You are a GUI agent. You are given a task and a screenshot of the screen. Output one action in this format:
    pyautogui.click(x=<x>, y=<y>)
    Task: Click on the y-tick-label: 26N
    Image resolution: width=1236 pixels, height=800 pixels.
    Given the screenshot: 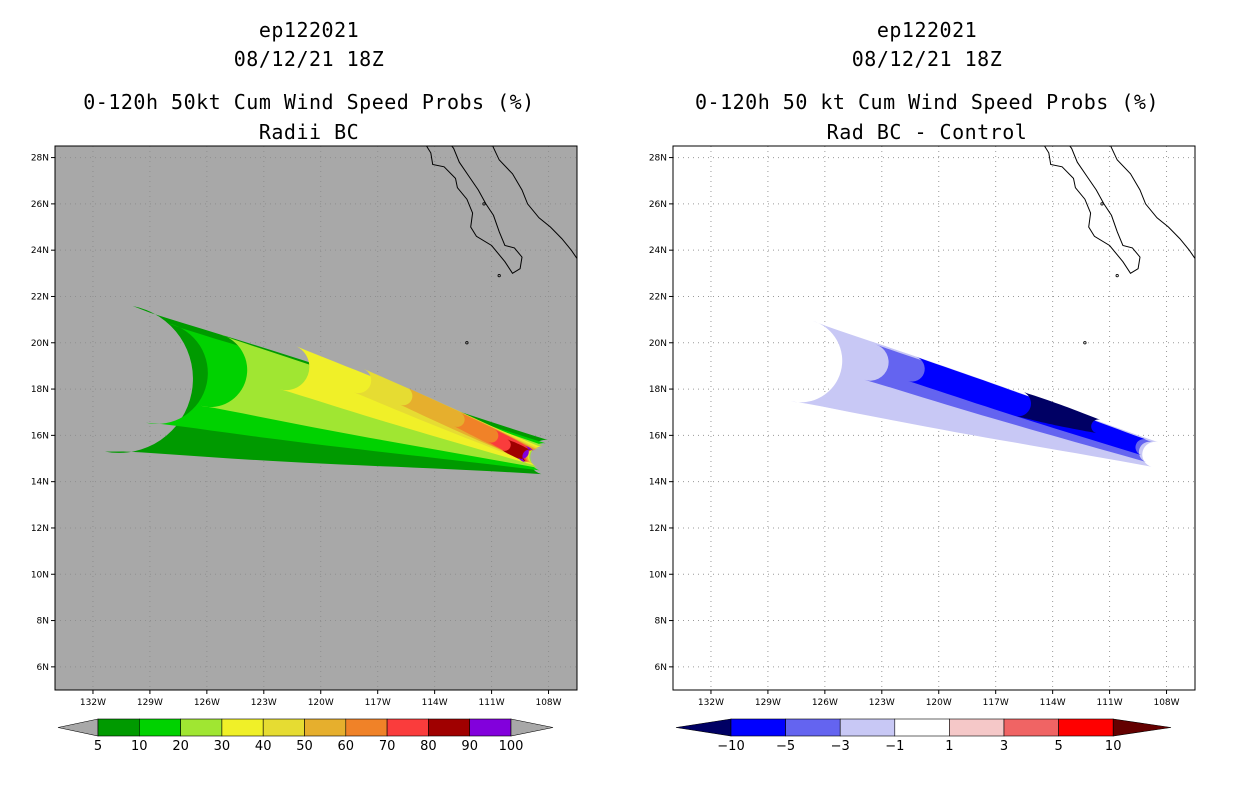 What is the action you would take?
    pyautogui.click(x=40, y=205)
    